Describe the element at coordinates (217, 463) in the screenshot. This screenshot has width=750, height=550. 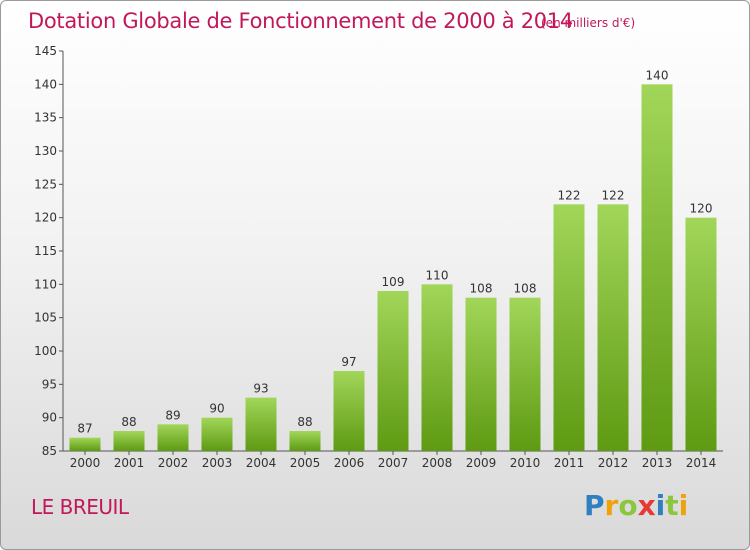
I see `x-tick-label: 2003` at that location.